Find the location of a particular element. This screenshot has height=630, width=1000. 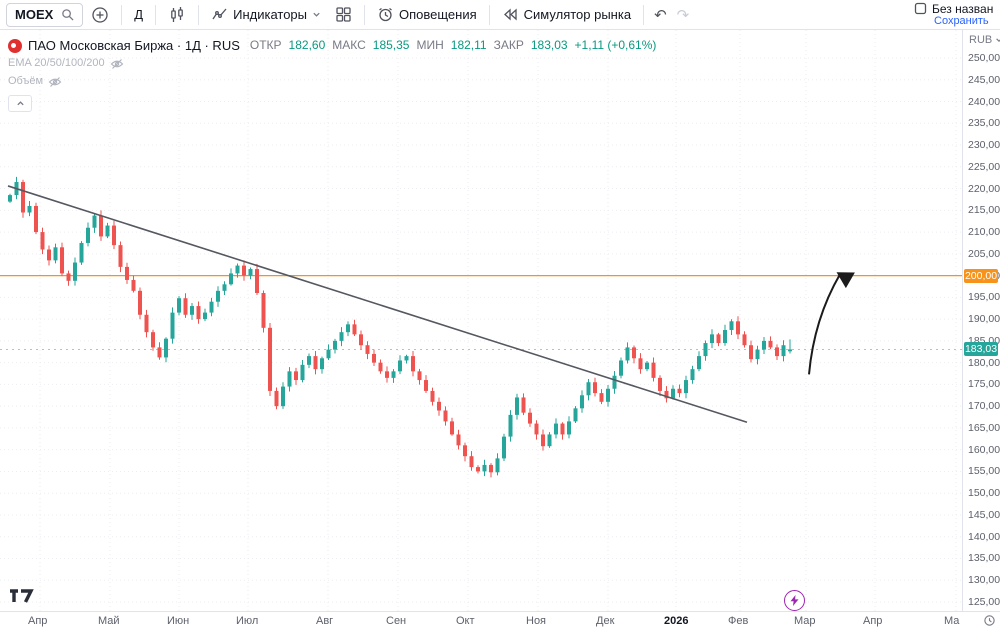

replay-button: Симулятор рынка is located at coordinates (566, 15).